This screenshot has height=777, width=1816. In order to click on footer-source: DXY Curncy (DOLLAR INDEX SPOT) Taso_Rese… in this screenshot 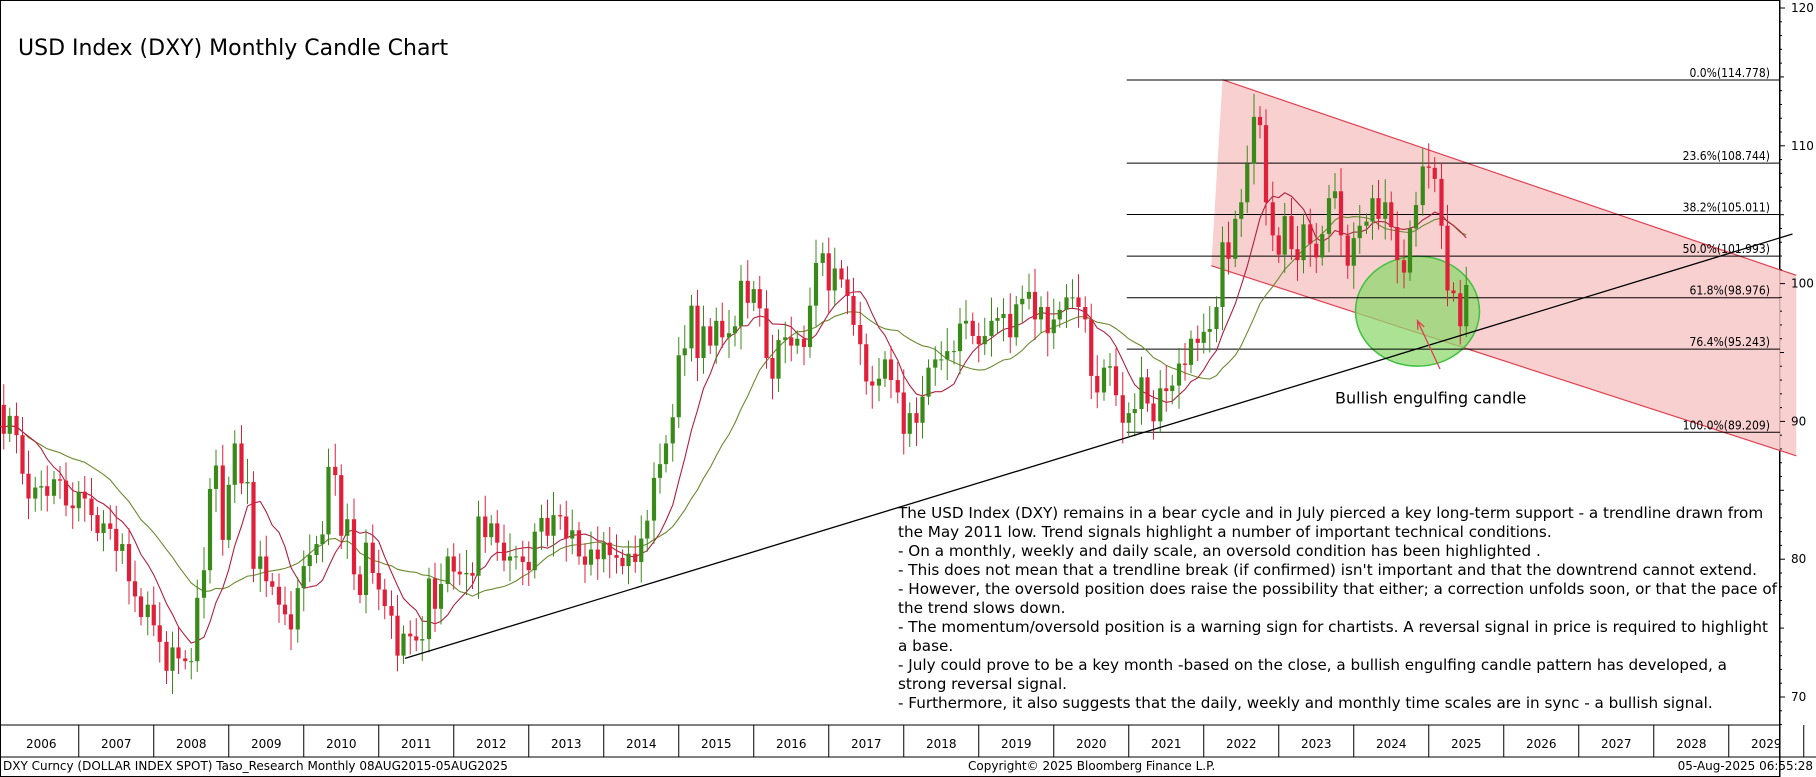, I will do `click(255, 766)`.